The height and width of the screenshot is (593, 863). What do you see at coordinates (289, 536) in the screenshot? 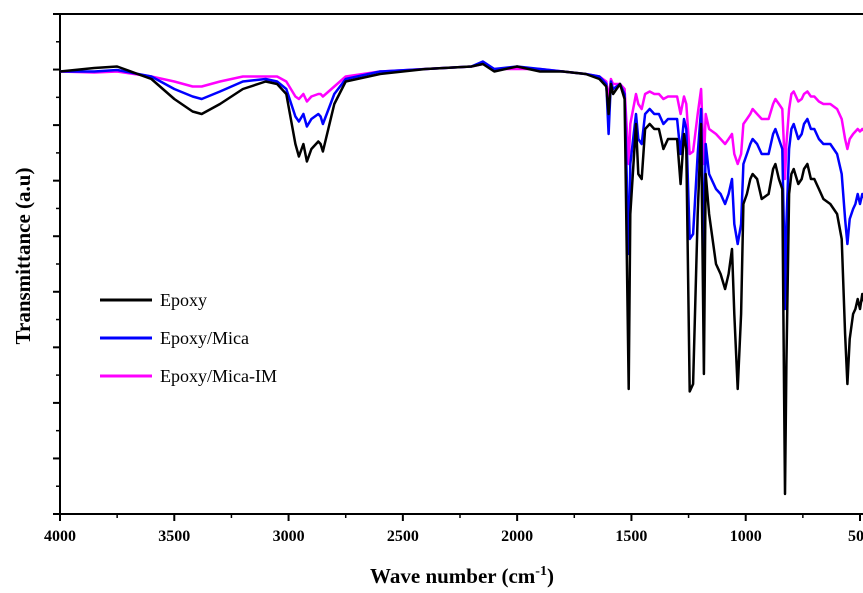
I see `x-tick-label: 3000` at bounding box center [289, 536].